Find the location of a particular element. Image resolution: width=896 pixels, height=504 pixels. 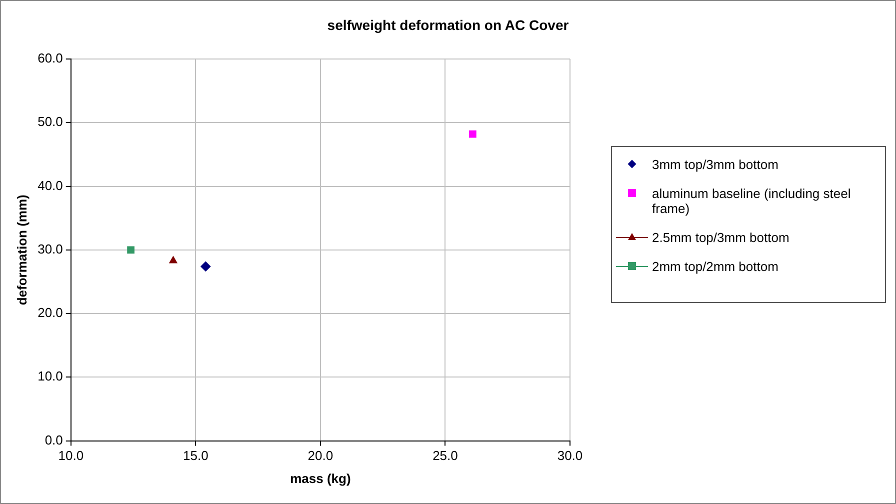

y-tick-label: 20.0 is located at coordinates (50, 312).